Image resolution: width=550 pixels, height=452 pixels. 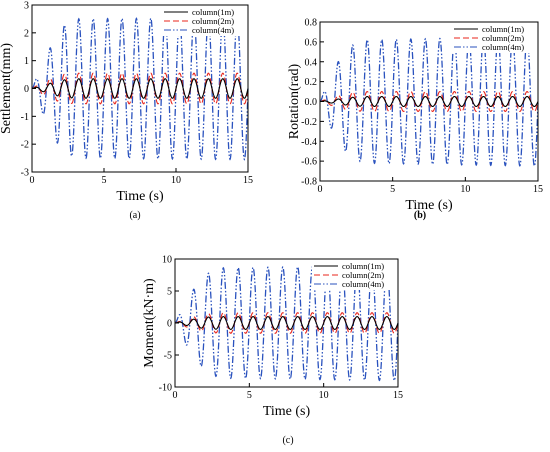 I want to click on y-axis-title: Rotation(rad), so click(x=294, y=101).